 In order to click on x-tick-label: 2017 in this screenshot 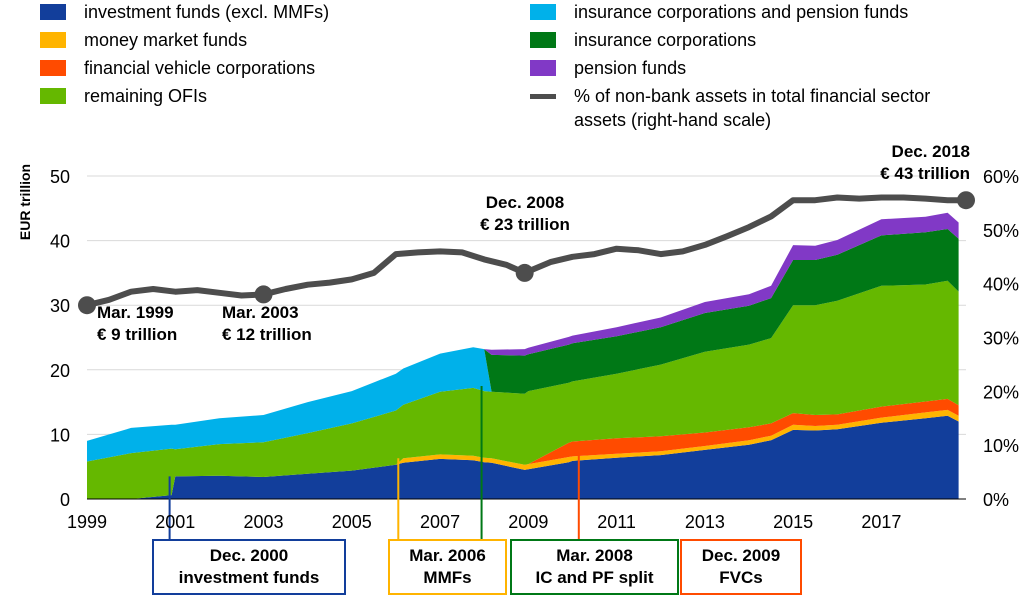, I will do `click(881, 522)`.